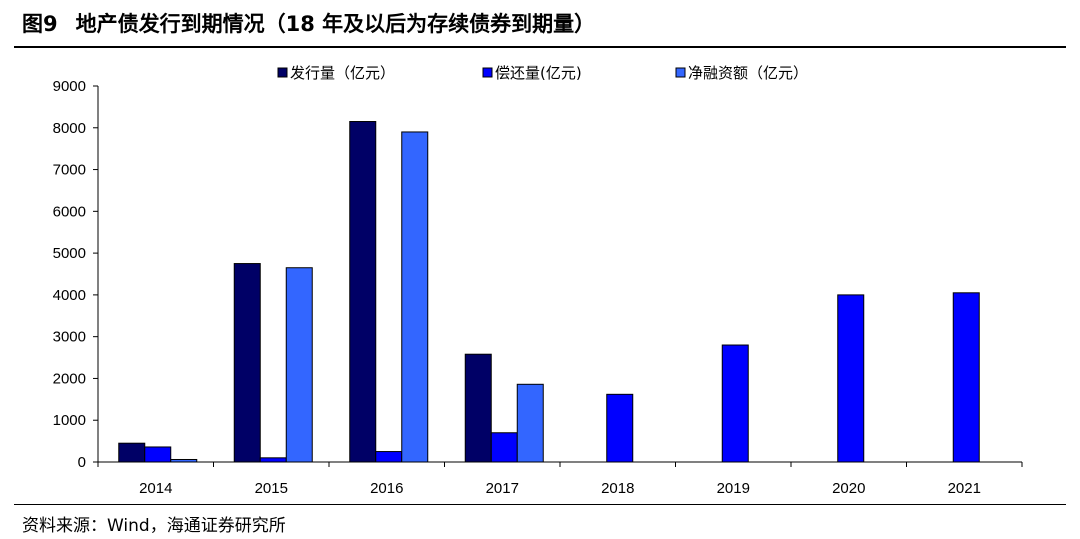  I want to click on legend-label-series3: 净融资额（亿元）, so click(748, 73).